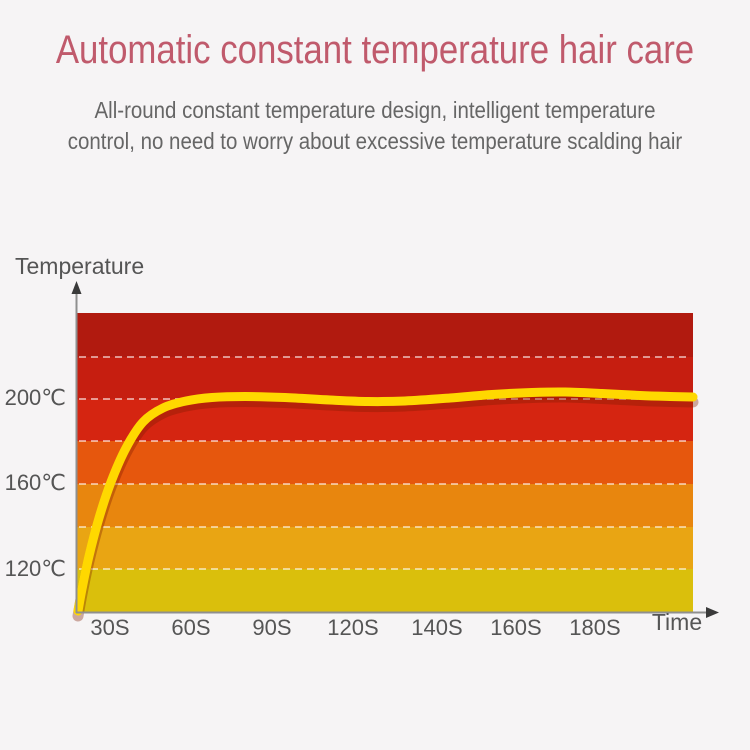 This screenshot has width=750, height=750. Describe the element at coordinates (437, 627) in the screenshot. I see `x-tick-140s: 140S` at that location.